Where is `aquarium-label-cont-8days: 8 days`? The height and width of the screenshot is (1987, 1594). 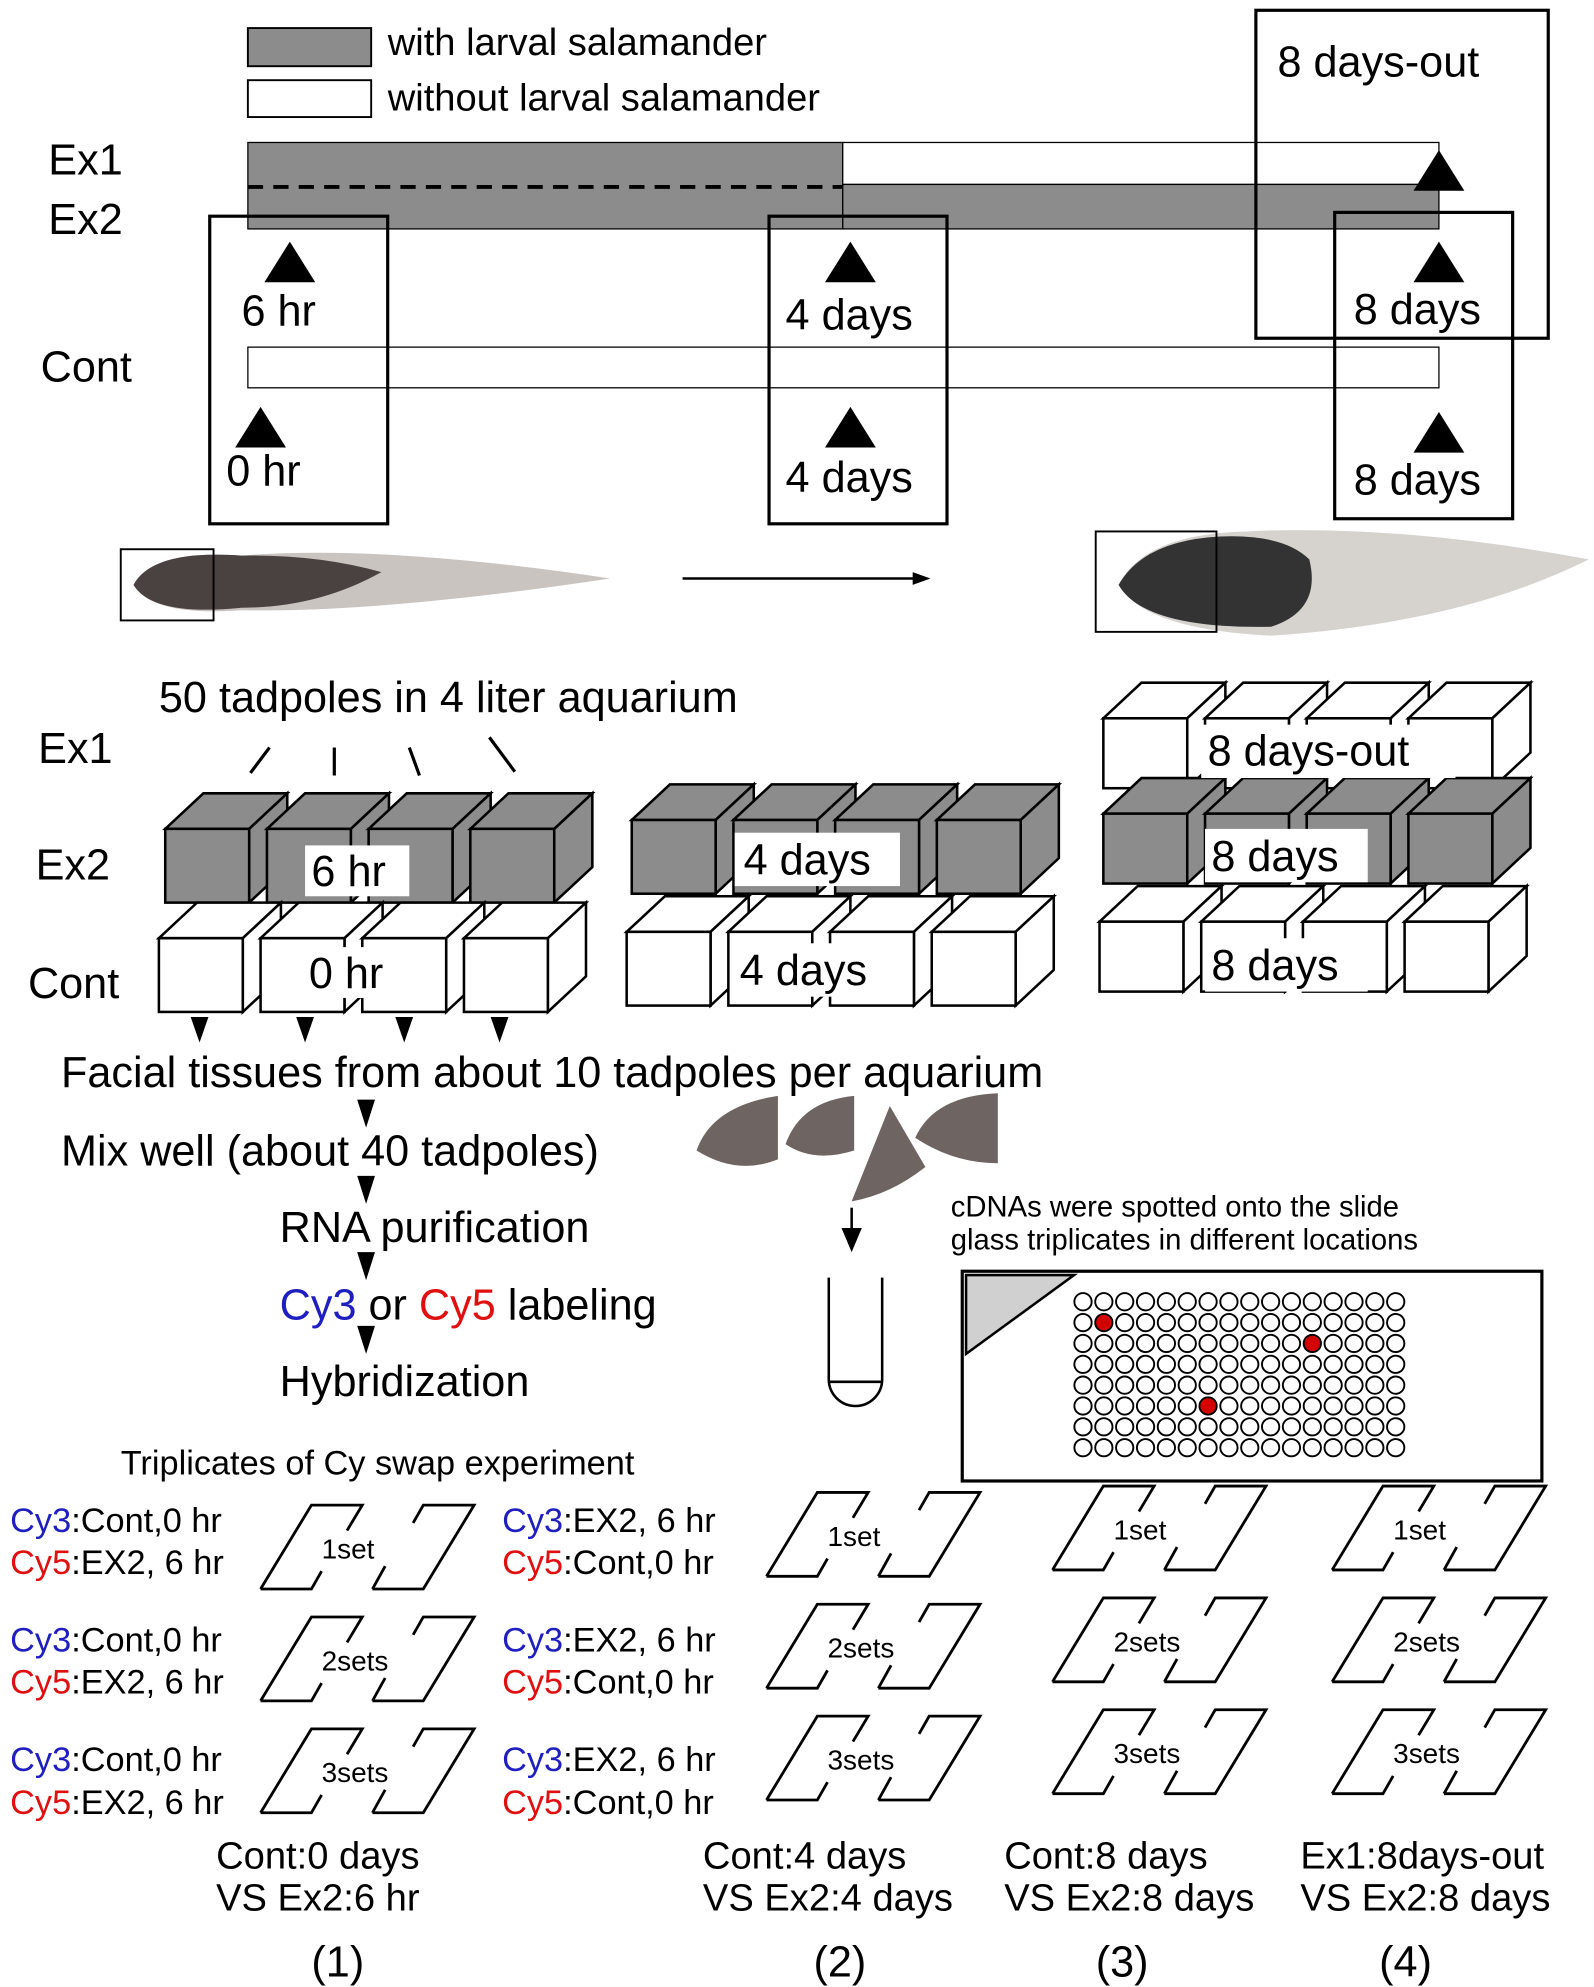 aquarium-label-cont-8days: 8 days is located at coordinates (1274, 966).